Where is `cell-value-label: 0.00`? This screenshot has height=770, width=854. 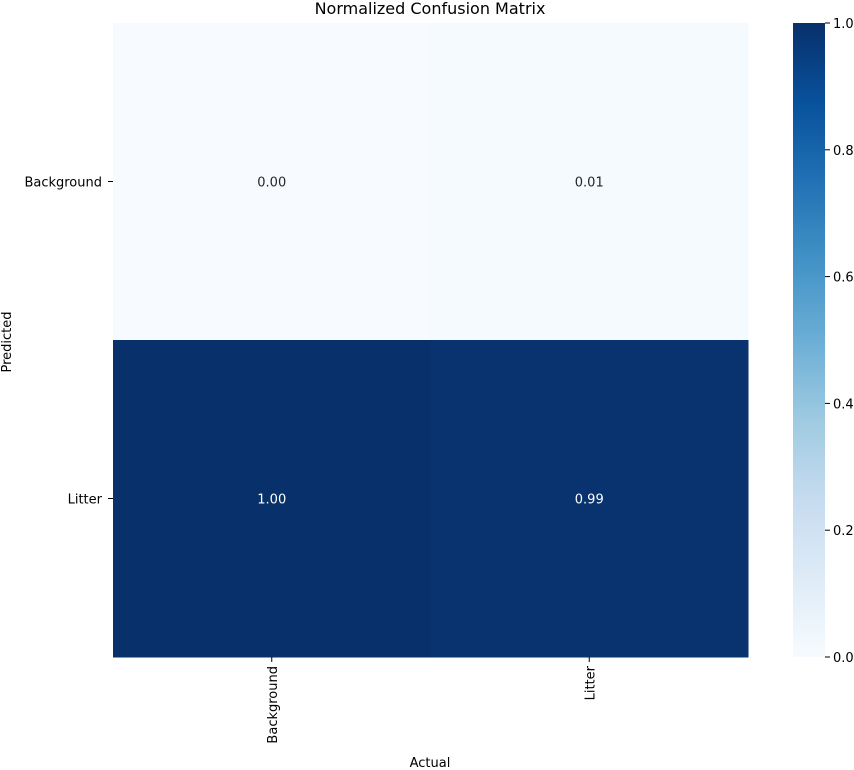 cell-value-label: 0.00 is located at coordinates (271, 183).